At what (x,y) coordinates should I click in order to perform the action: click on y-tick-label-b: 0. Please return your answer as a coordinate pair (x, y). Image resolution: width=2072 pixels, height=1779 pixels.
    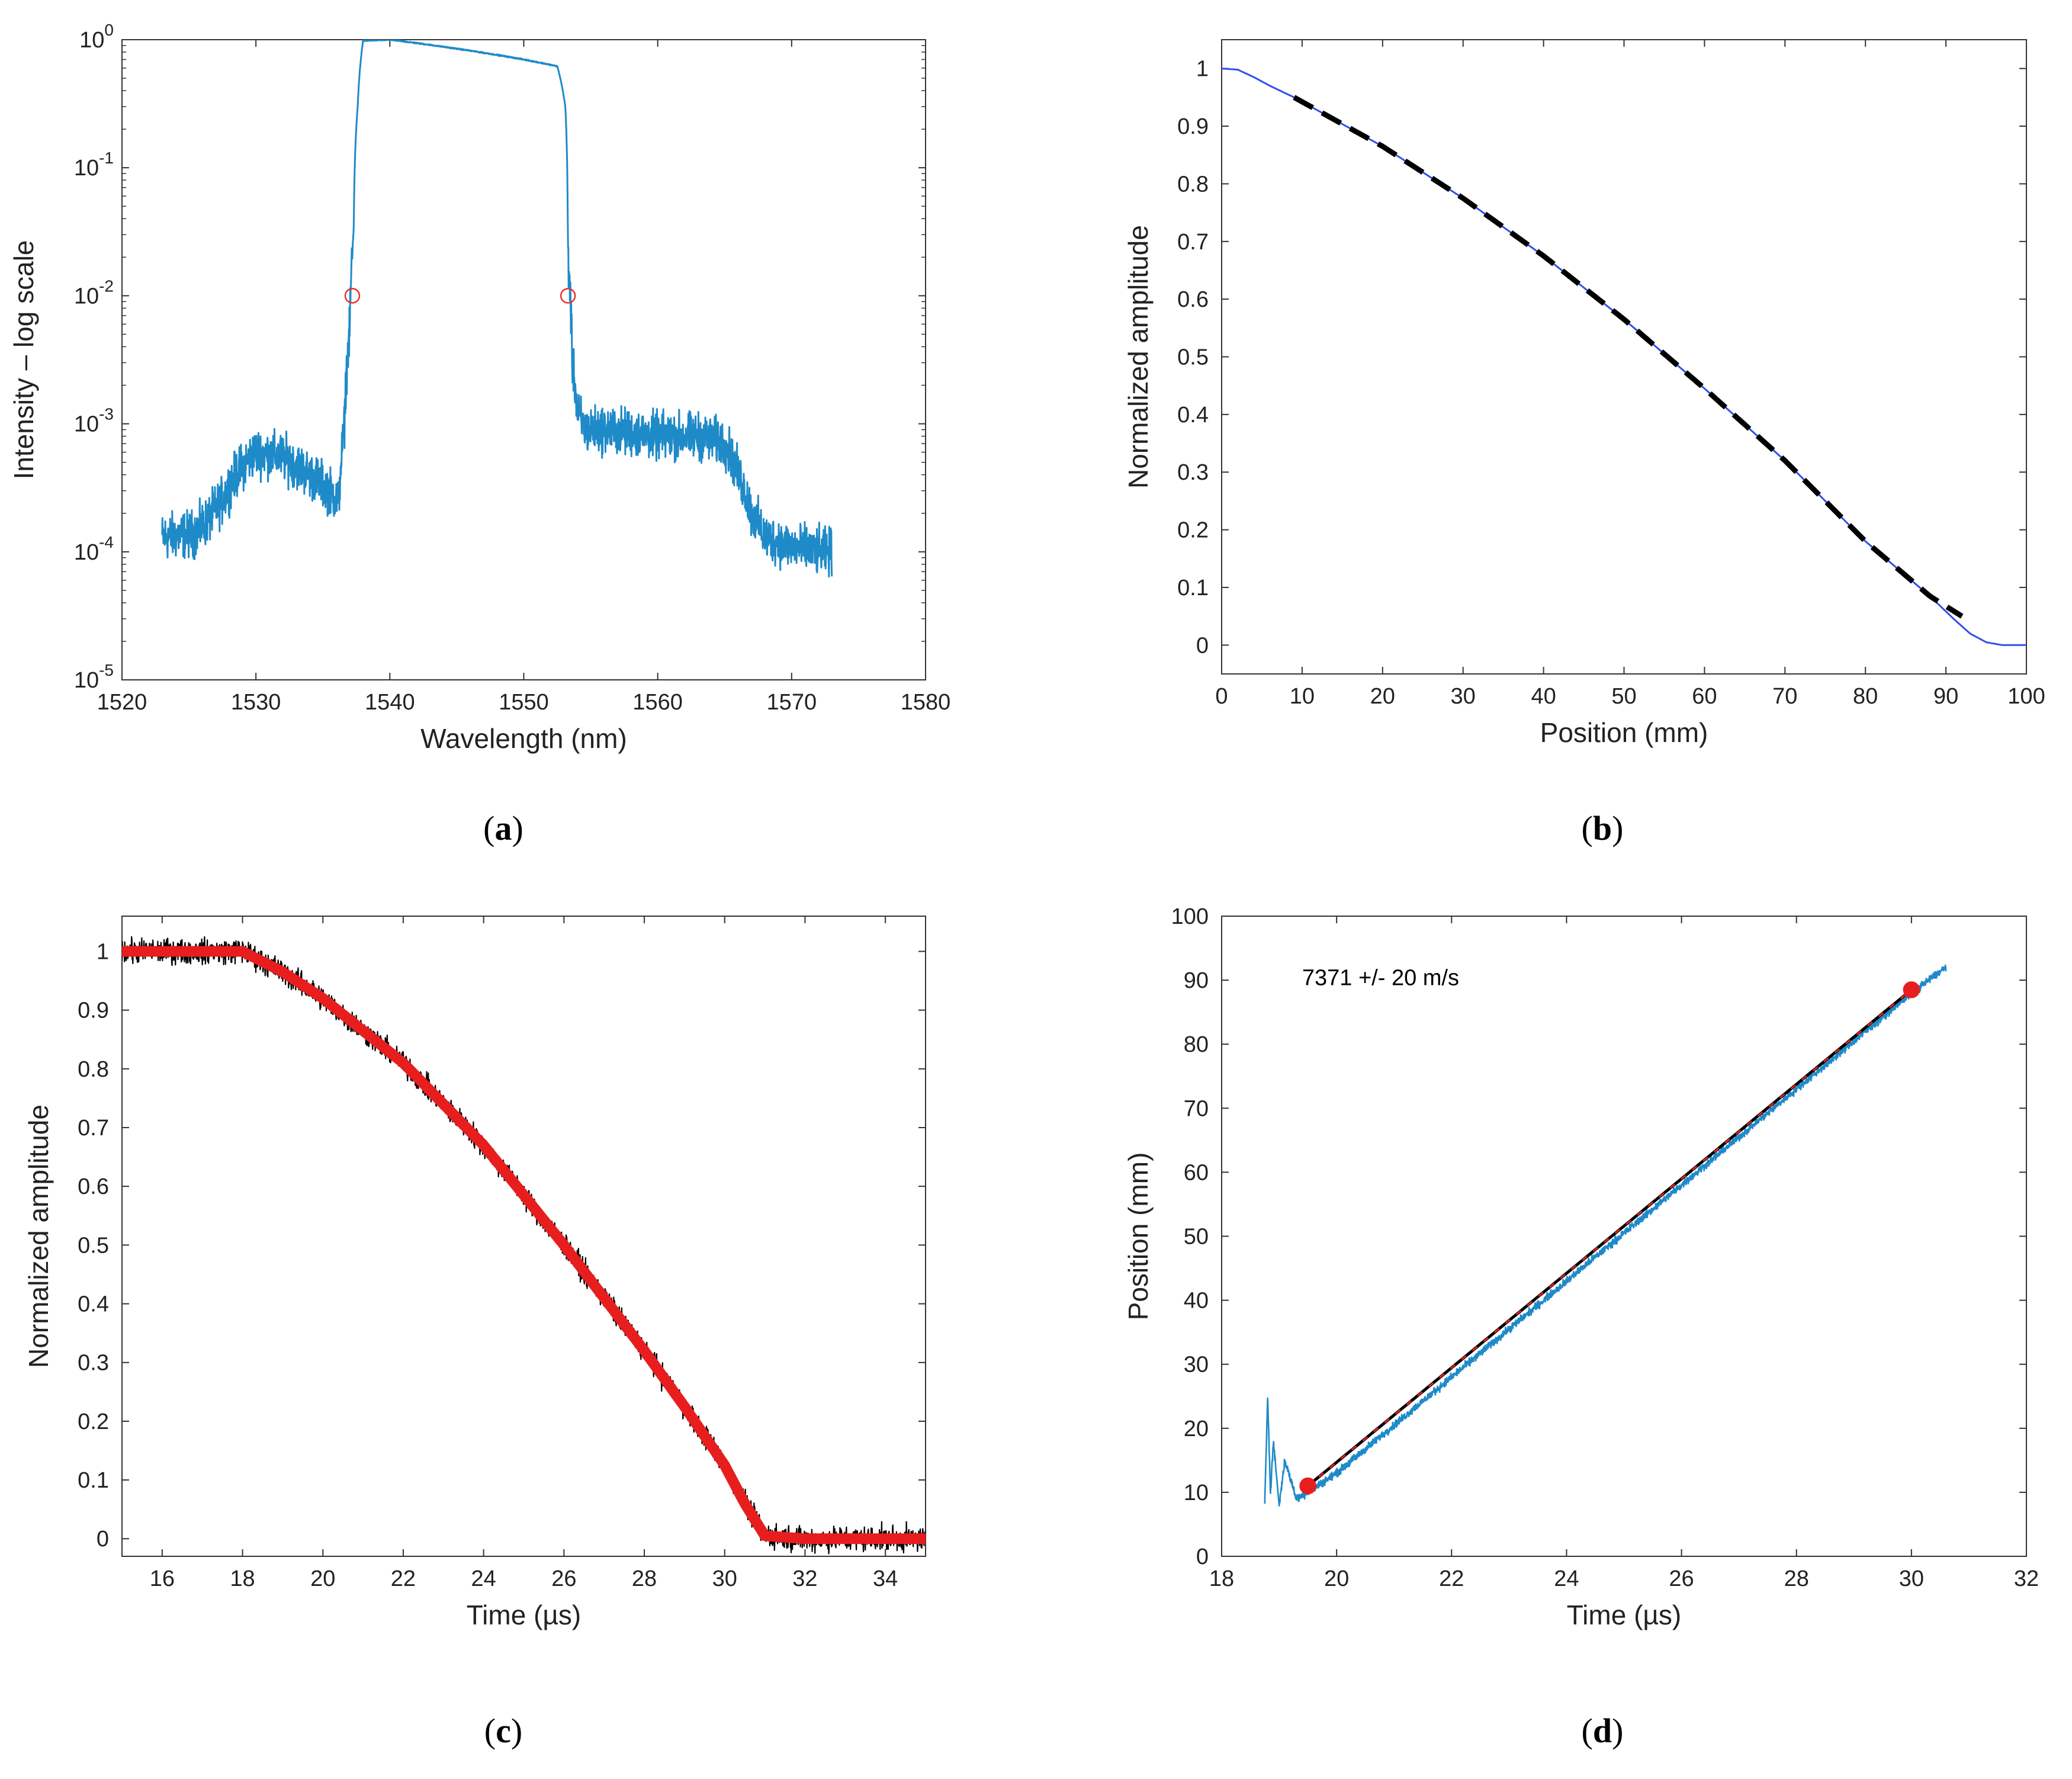
    Looking at the image, I should click on (1202, 645).